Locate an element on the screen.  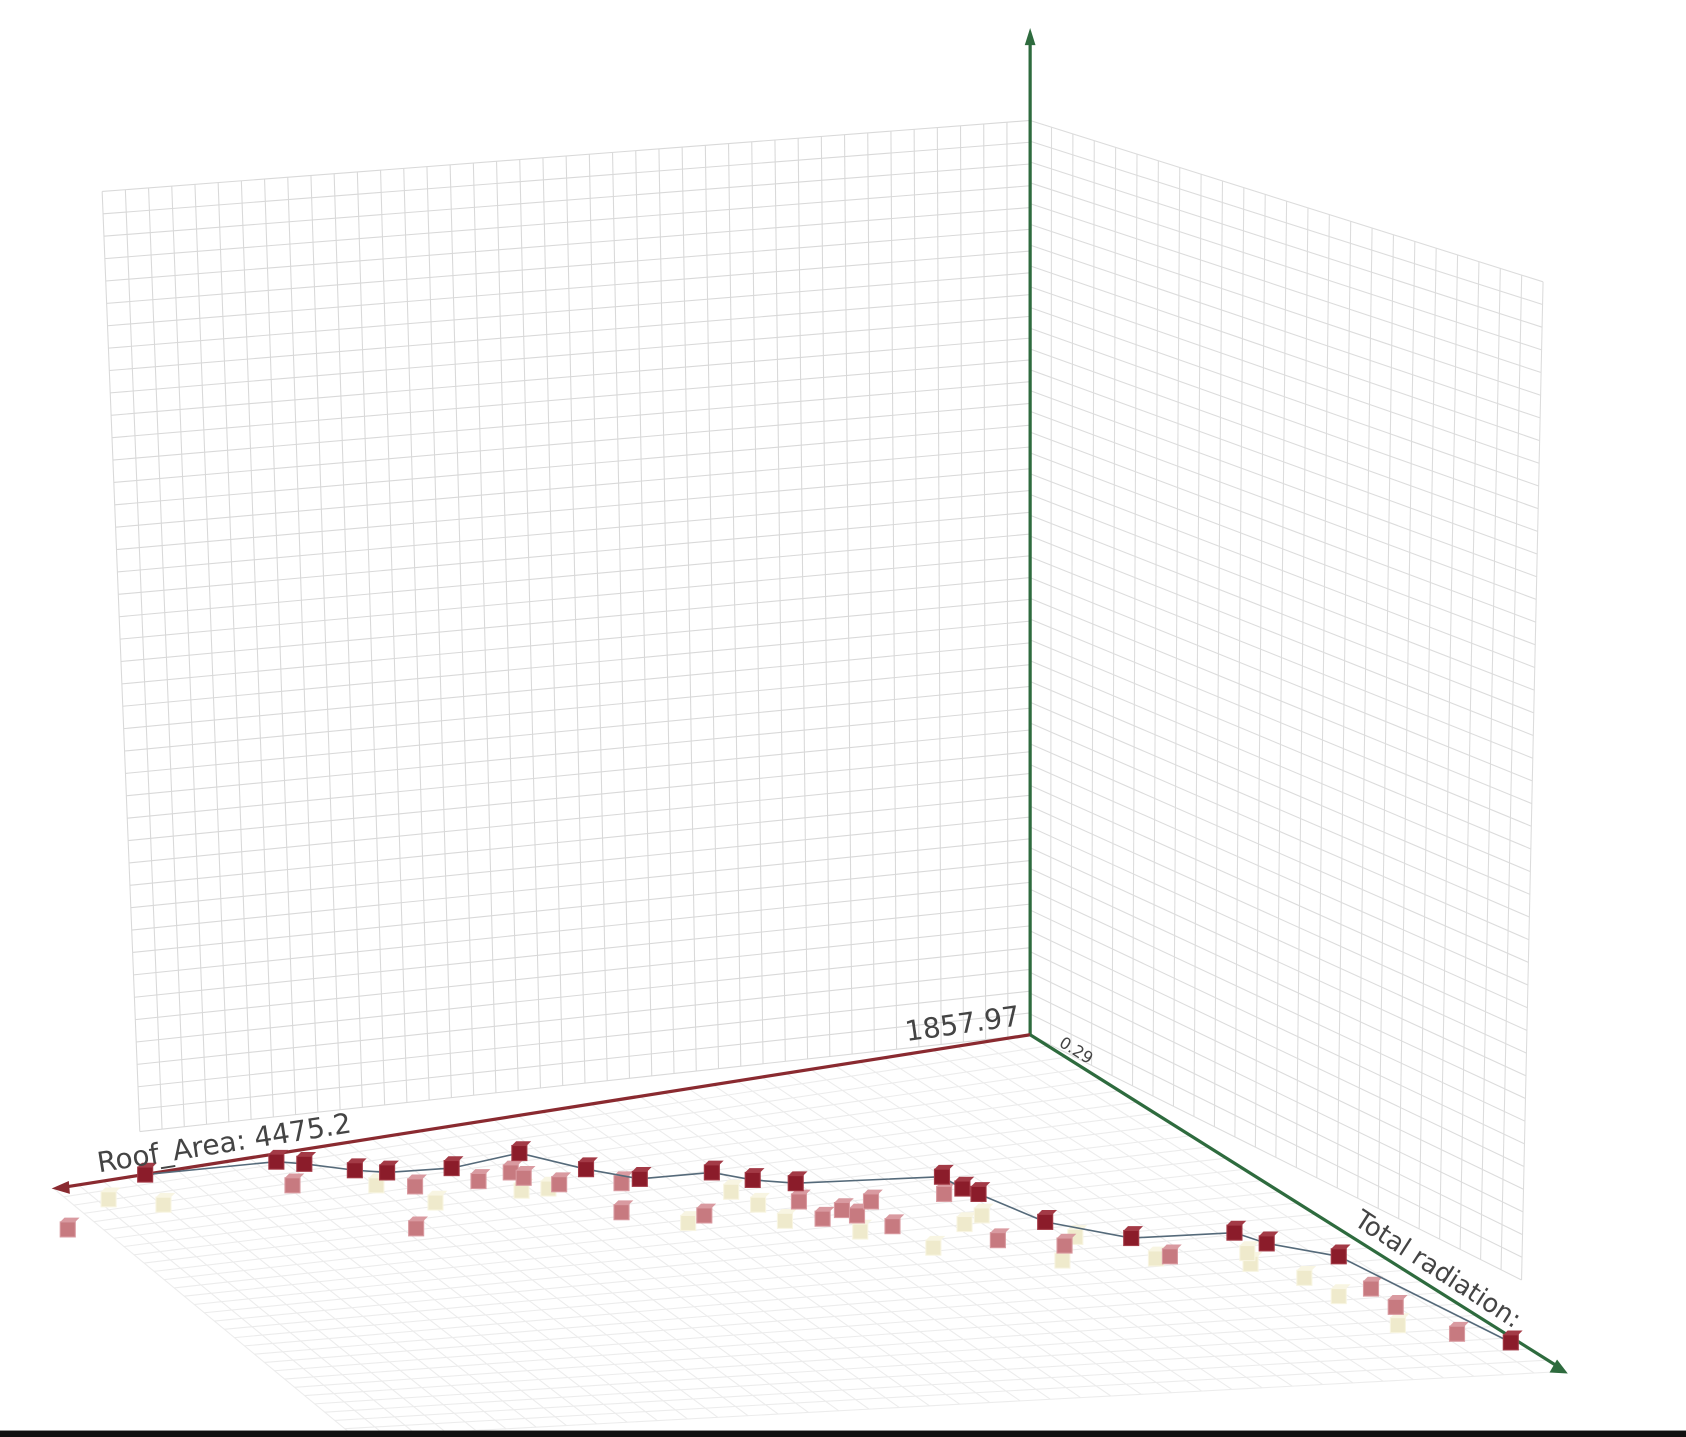
axis-arrow is located at coordinates (1558, 1366).